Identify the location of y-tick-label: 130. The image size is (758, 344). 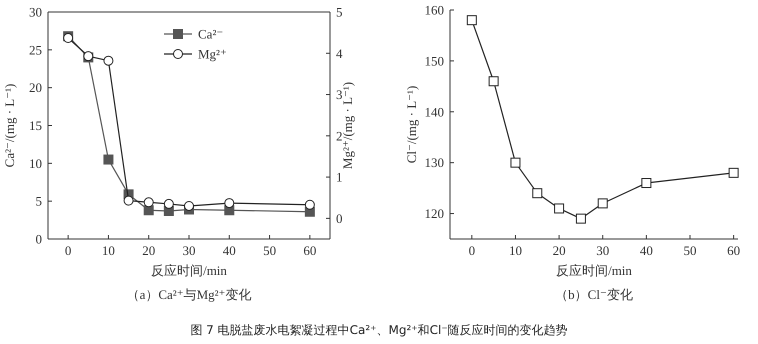
(434, 162).